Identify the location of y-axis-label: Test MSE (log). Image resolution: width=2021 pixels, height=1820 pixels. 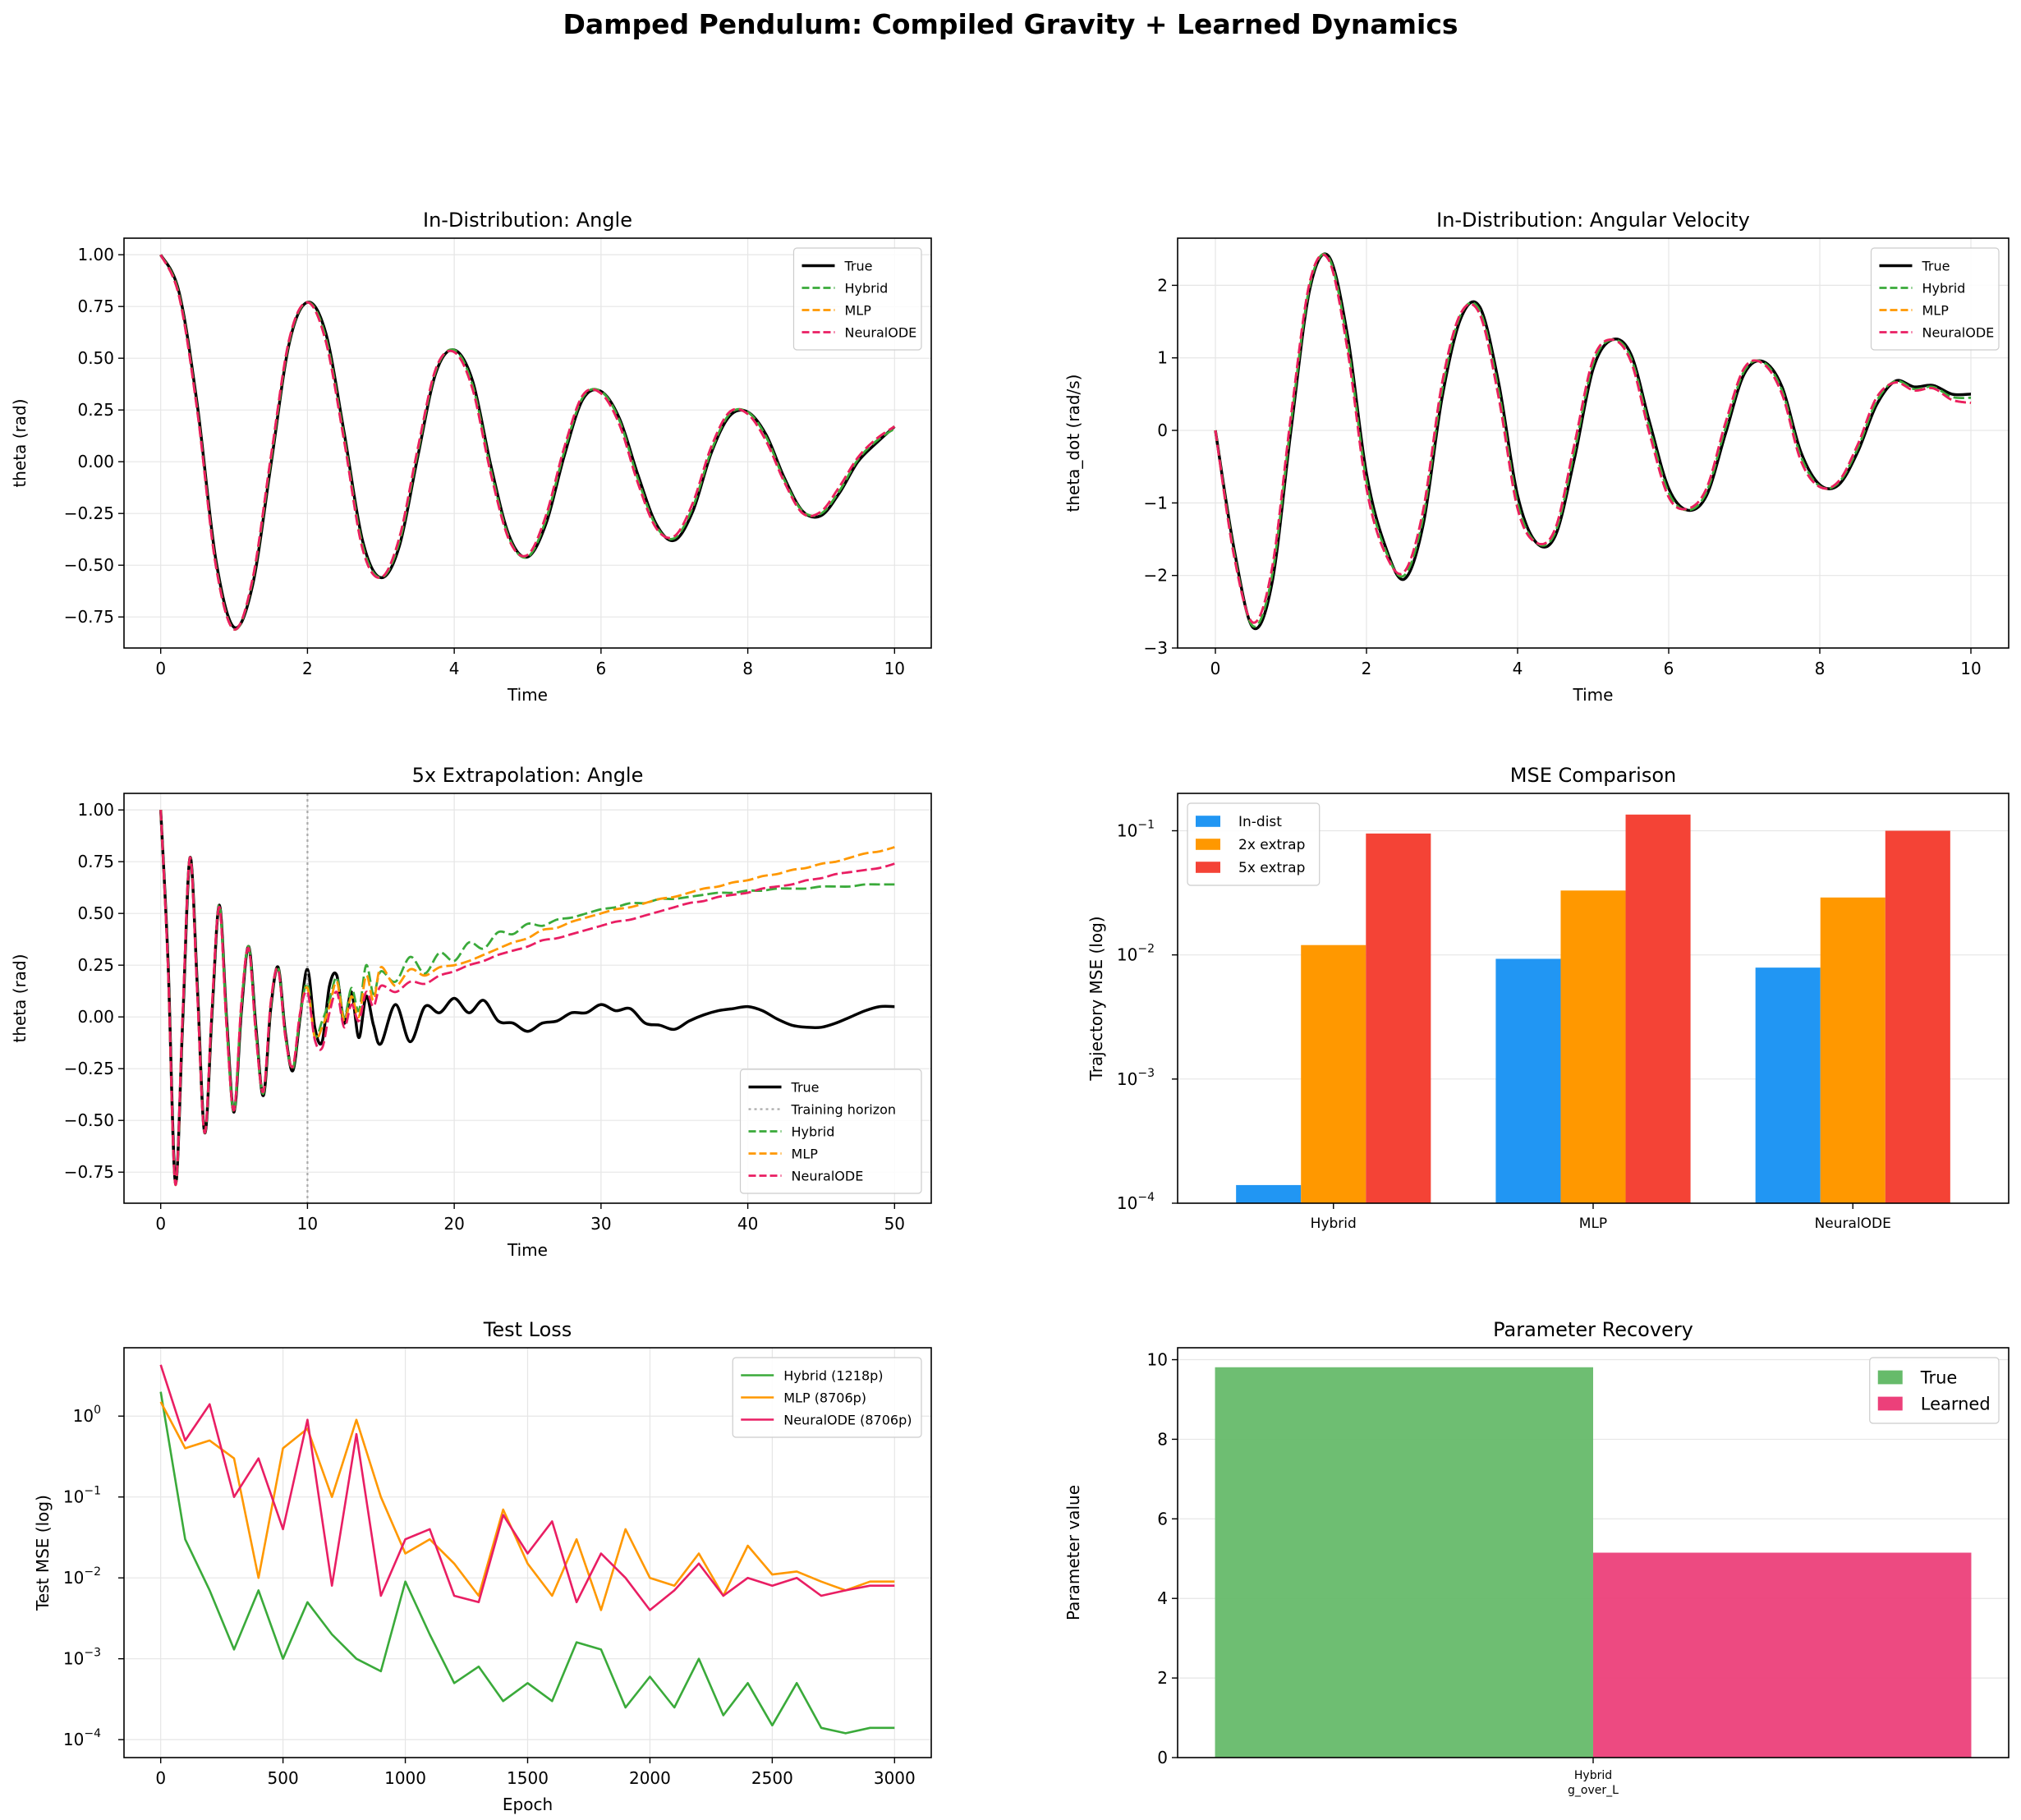
(43, 1553).